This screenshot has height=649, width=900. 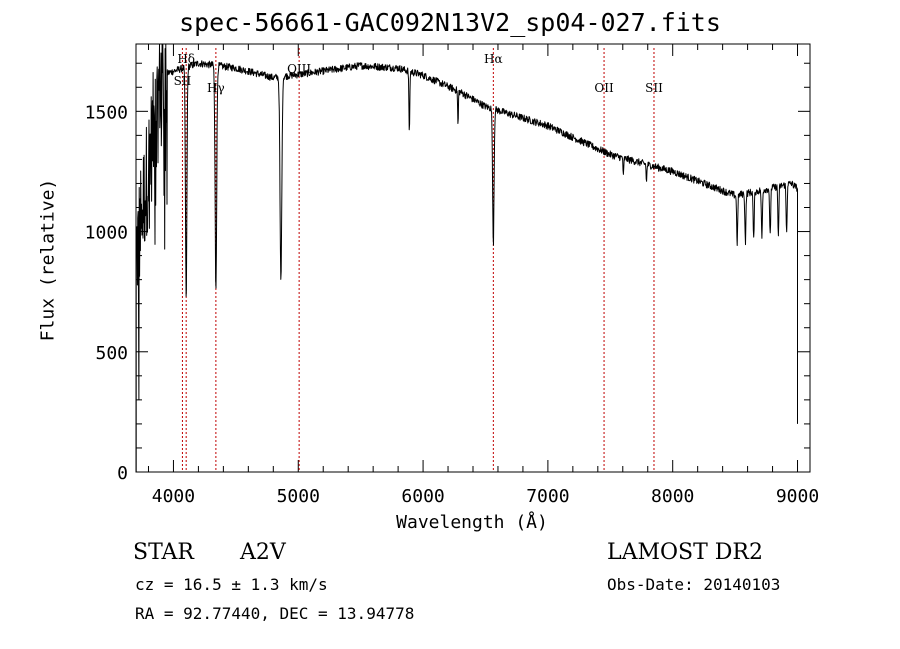 I want to click on y-tick-label: 1500, so click(x=106, y=112).